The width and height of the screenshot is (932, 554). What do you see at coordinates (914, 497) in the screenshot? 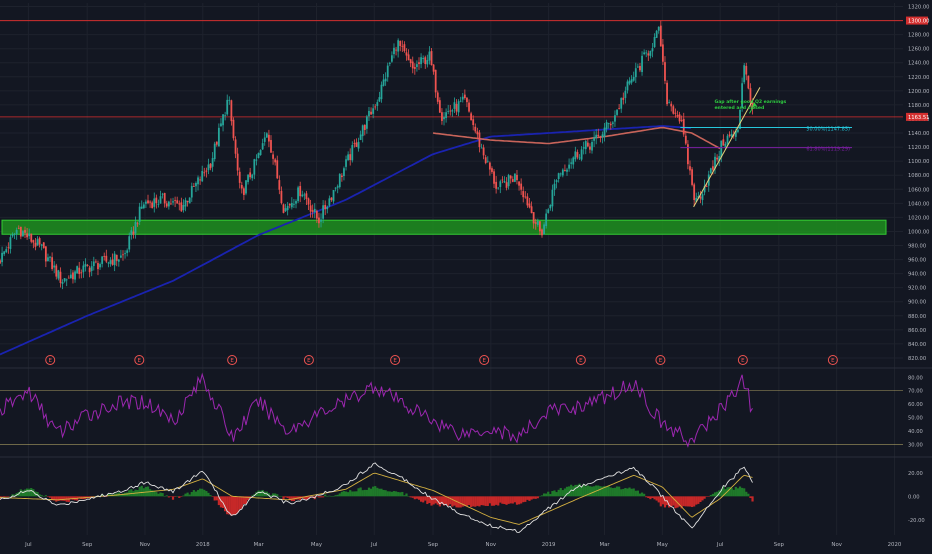
I see `macd-axis-label: 0.00` at bounding box center [914, 497].